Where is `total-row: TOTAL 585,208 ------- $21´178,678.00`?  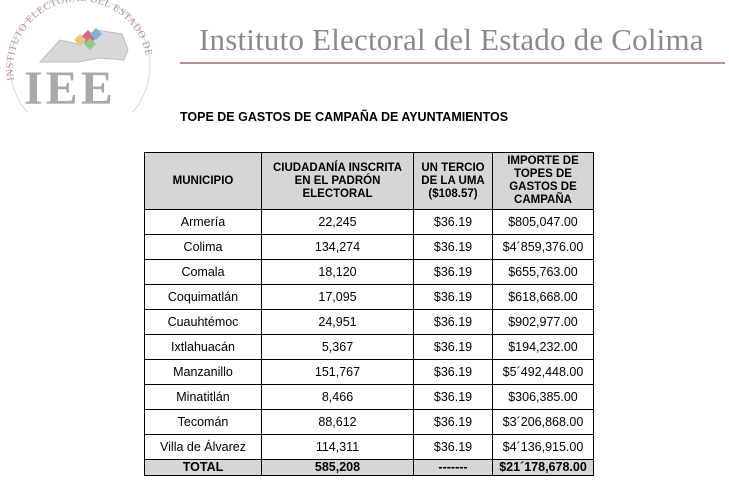
total-row: TOTAL 585,208 ------- $21´178,678.00 is located at coordinates (369, 467).